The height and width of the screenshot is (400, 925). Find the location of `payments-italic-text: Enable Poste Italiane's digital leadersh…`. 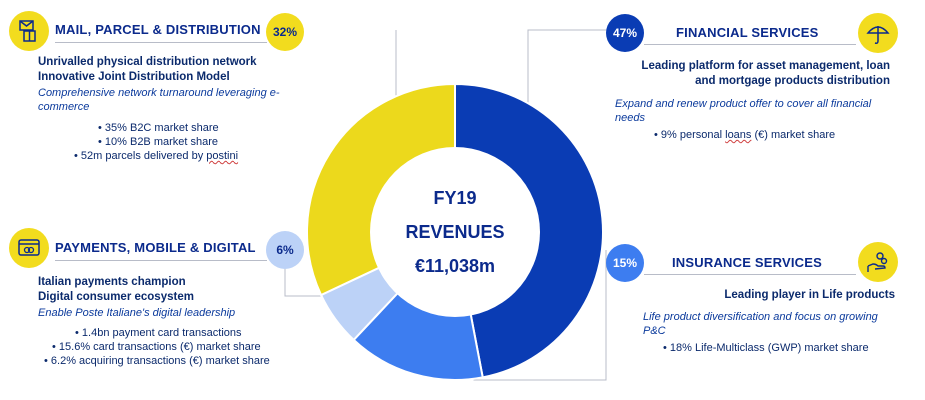

payments-italic-text: Enable Poste Italiane's digital leadersh… is located at coordinates (137, 313).